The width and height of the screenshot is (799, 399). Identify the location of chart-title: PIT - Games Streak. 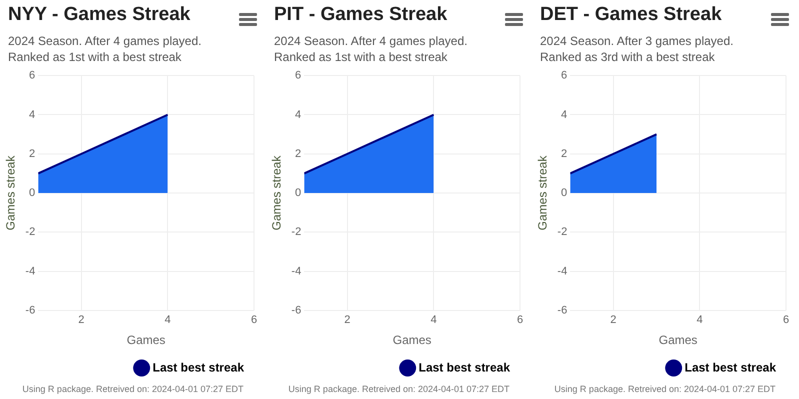
(361, 15).